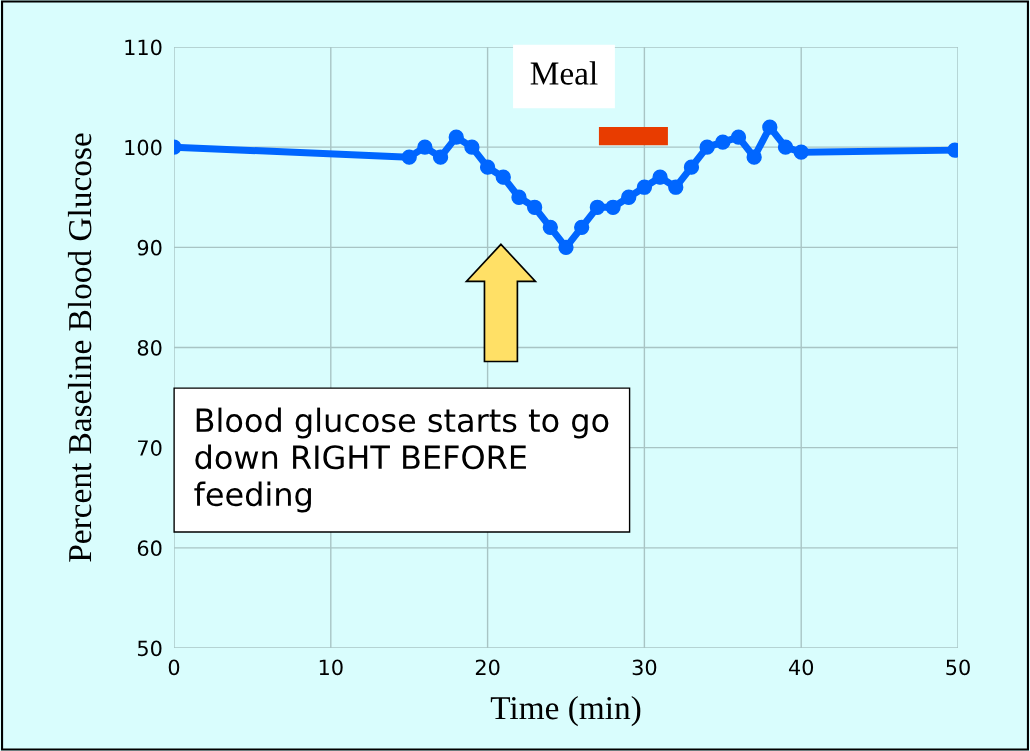  Describe the element at coordinates (149, 548) in the screenshot. I see `y-tick-label: 60` at that location.